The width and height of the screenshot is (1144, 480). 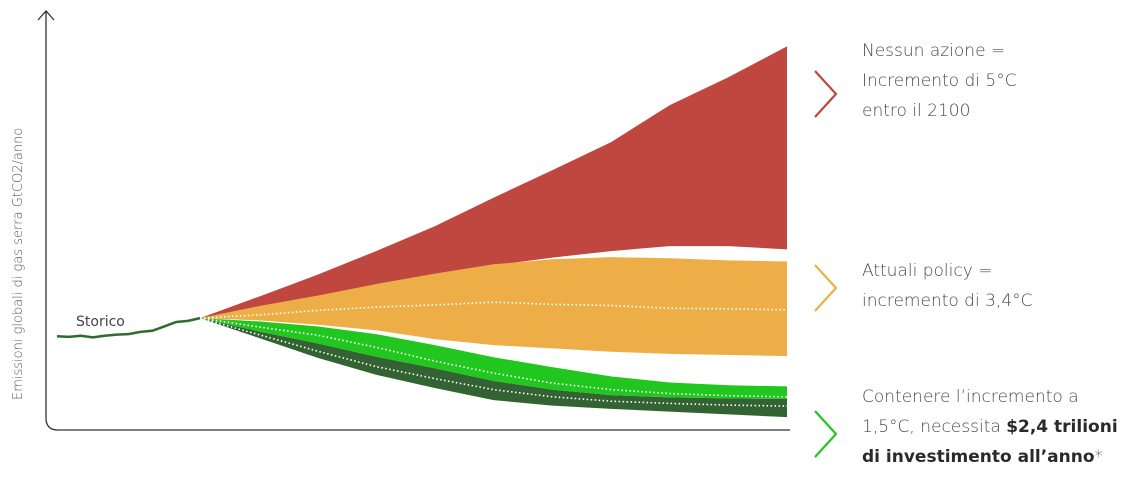 I want to click on annotation-text: 1,5°C, necessita, so click(x=934, y=427).